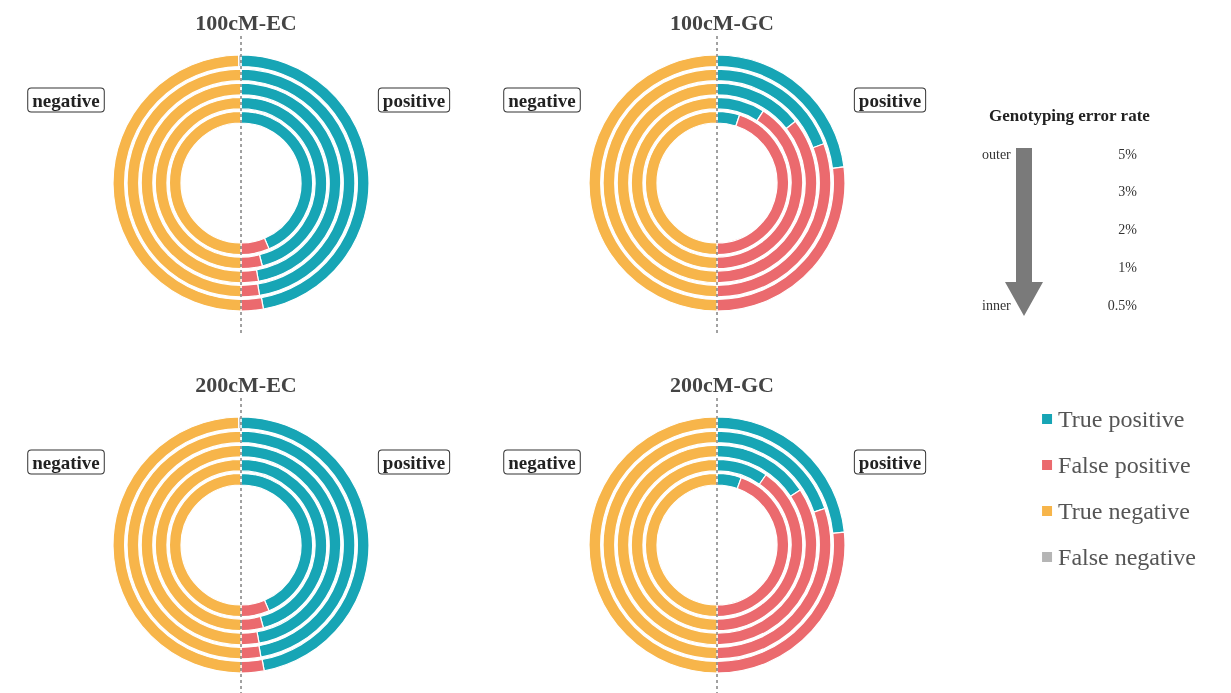  Describe the element at coordinates (246, 22) in the screenshot. I see `chart-title: 100cM-EC` at that location.